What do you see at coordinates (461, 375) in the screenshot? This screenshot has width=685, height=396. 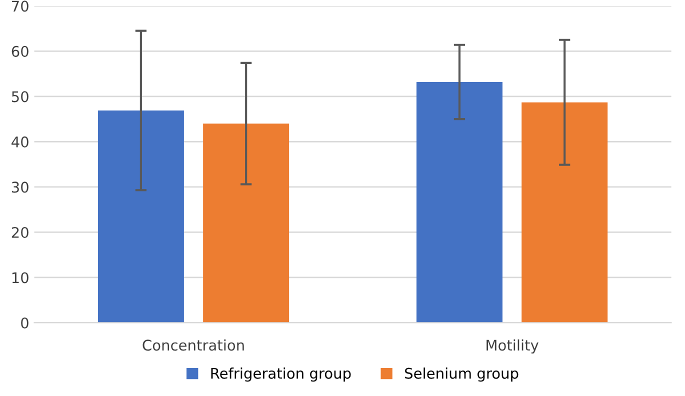 I see `legend-label: Selenium group` at bounding box center [461, 375].